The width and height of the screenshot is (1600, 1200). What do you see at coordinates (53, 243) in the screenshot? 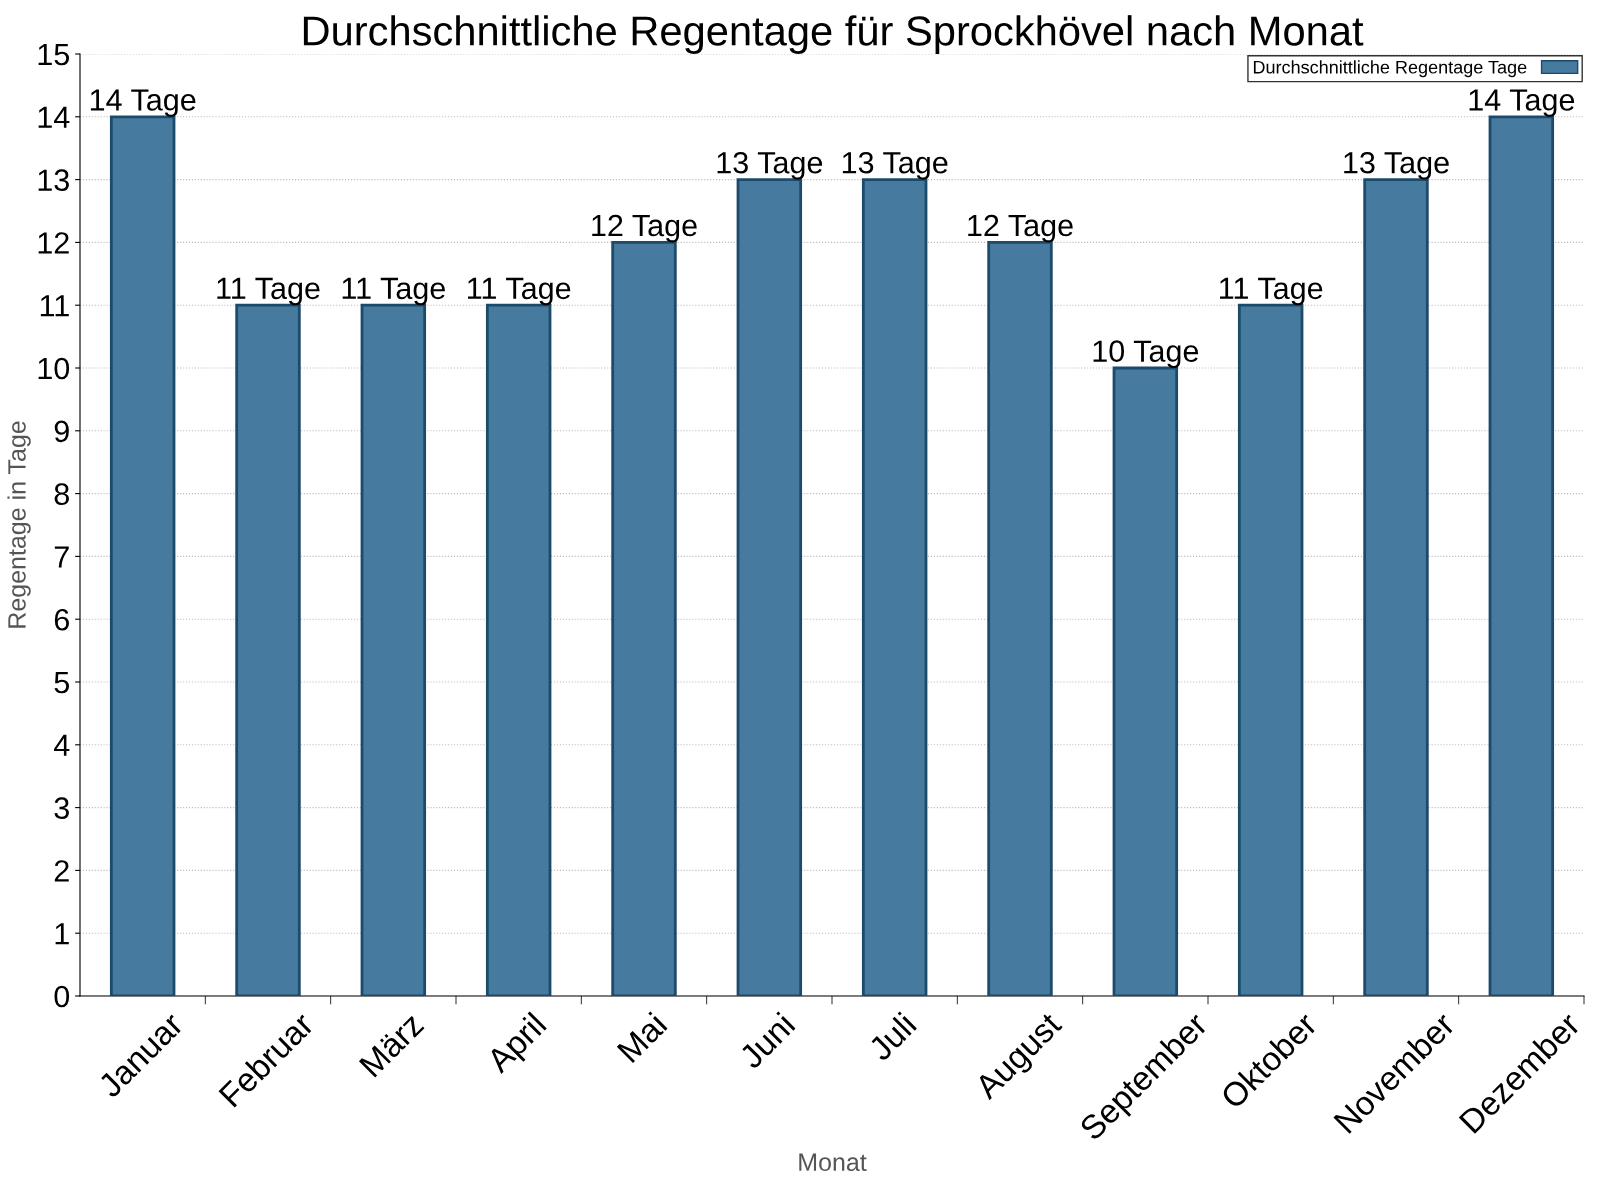
I see `y-tick-label: 12` at bounding box center [53, 243].